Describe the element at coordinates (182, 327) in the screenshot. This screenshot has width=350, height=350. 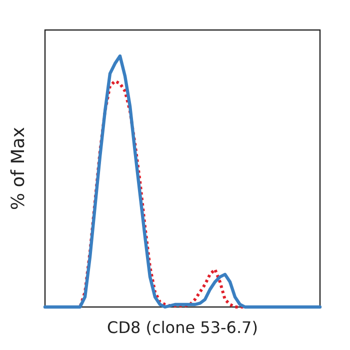
I see `x-axis-title: CD8 (clone 53-6.7)` at that location.